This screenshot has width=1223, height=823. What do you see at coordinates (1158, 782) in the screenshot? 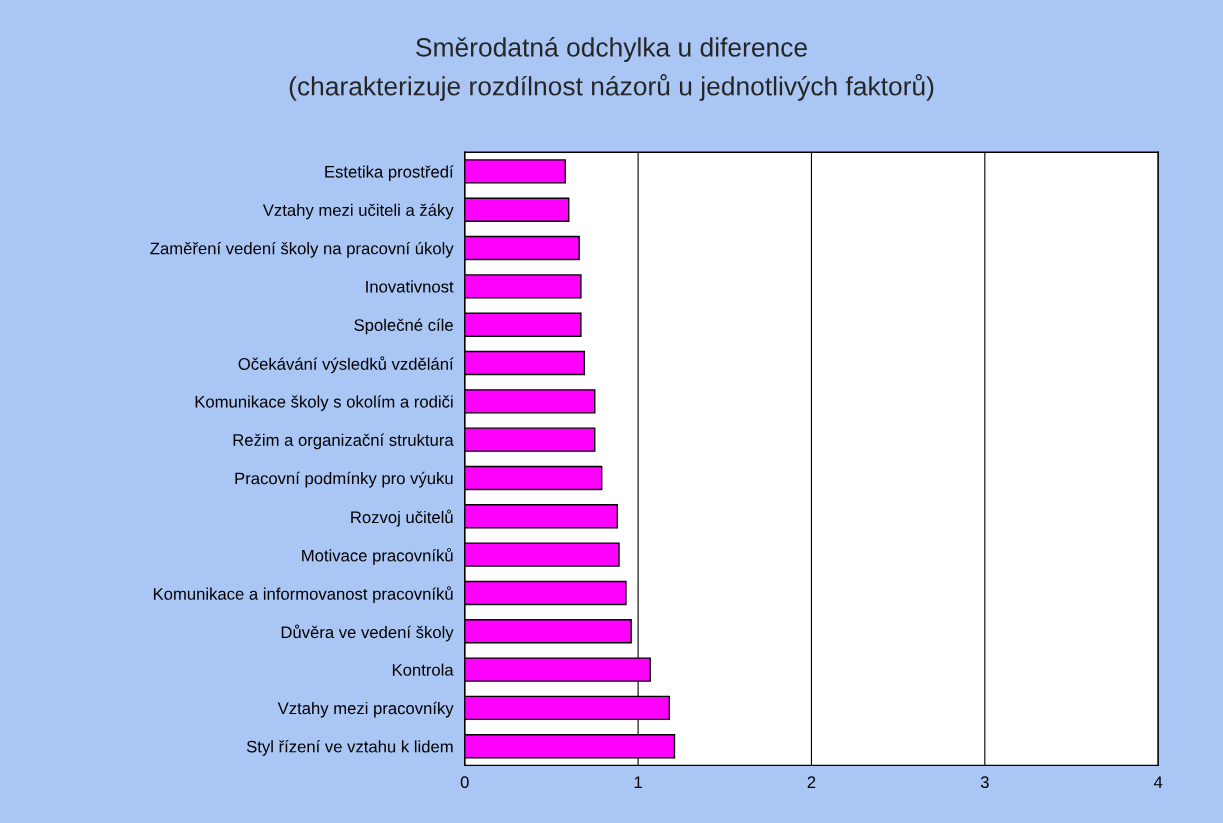
I see `x-tick-label: 4` at bounding box center [1158, 782].